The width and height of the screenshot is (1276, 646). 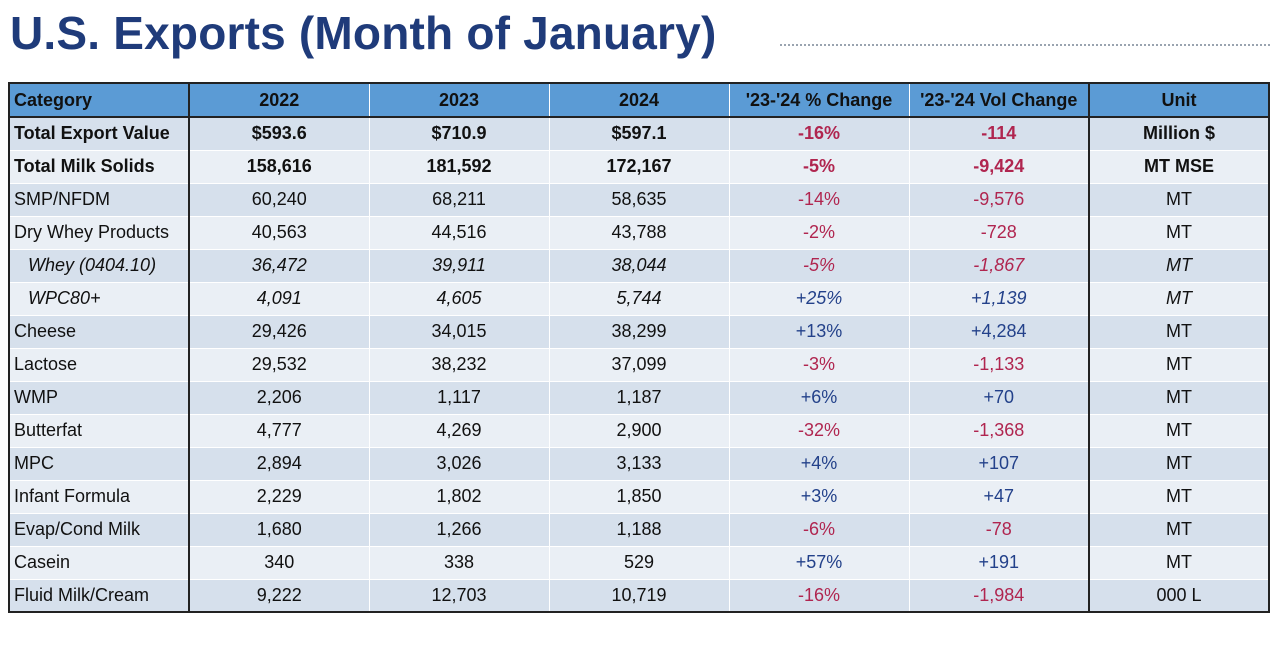 What do you see at coordinates (99, 563) in the screenshot?
I see `cell-category: Casein` at bounding box center [99, 563].